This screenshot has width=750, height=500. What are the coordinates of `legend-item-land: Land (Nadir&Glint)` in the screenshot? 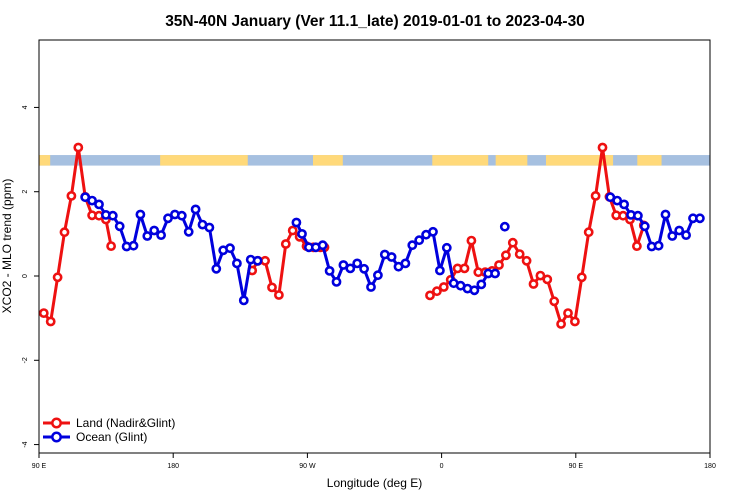 It's located at (109, 423).